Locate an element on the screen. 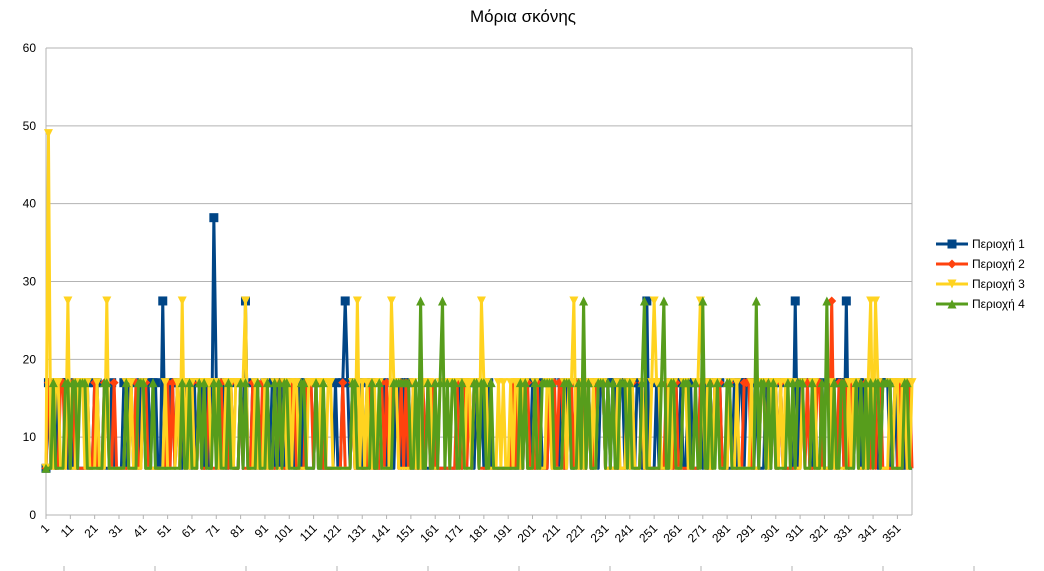  y-tick-label: 30 is located at coordinates (30, 282).